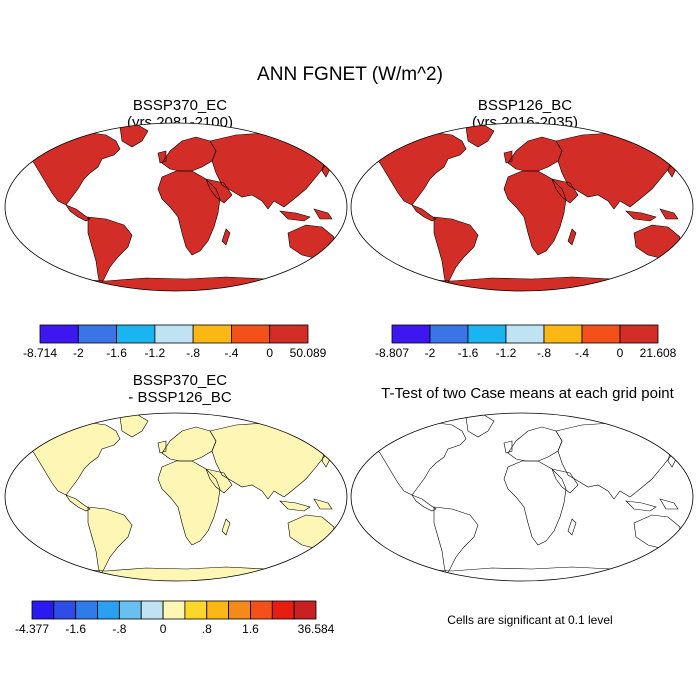  Describe the element at coordinates (530, 620) in the screenshot. I see `significance-note: Cells are significant at 0.1 level` at that location.